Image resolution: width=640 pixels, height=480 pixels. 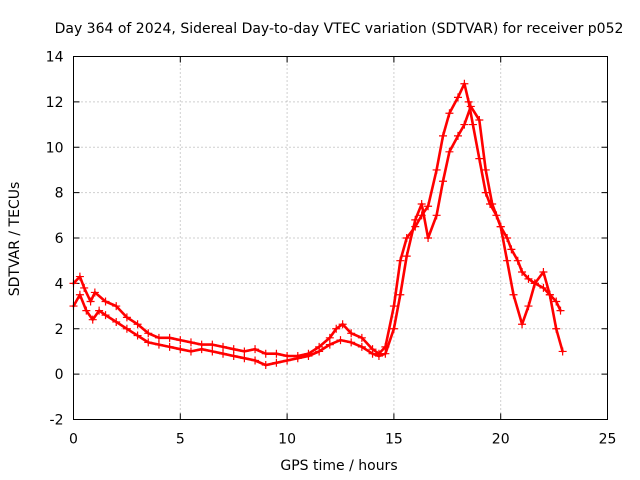 What do you see at coordinates (55, 58) in the screenshot?
I see `y-tick-label: 14` at bounding box center [55, 58].